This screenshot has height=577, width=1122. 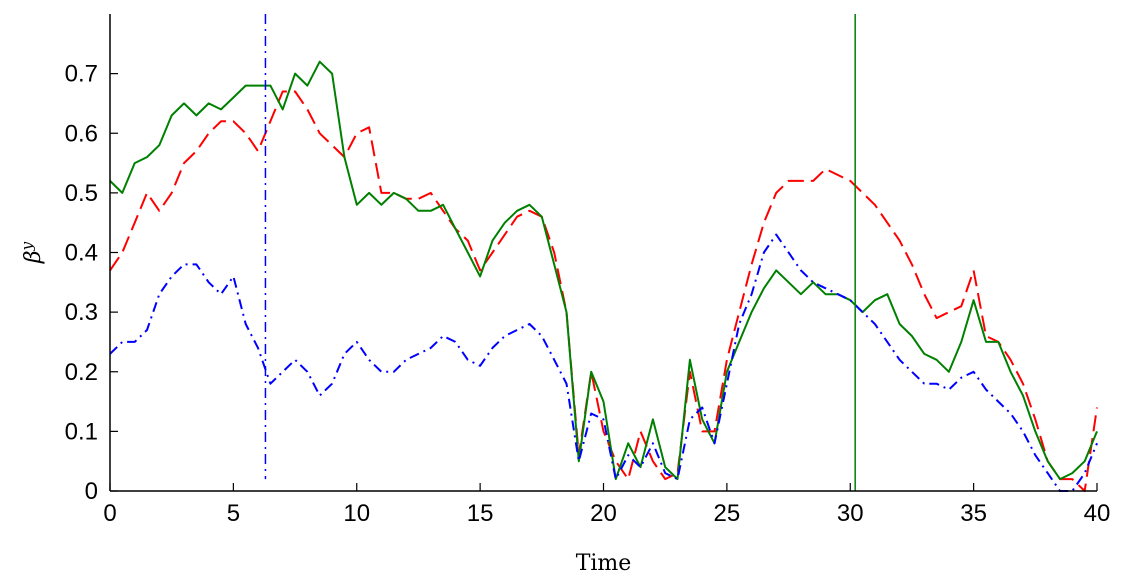 I want to click on x-tick-label: 20, so click(x=603, y=513).